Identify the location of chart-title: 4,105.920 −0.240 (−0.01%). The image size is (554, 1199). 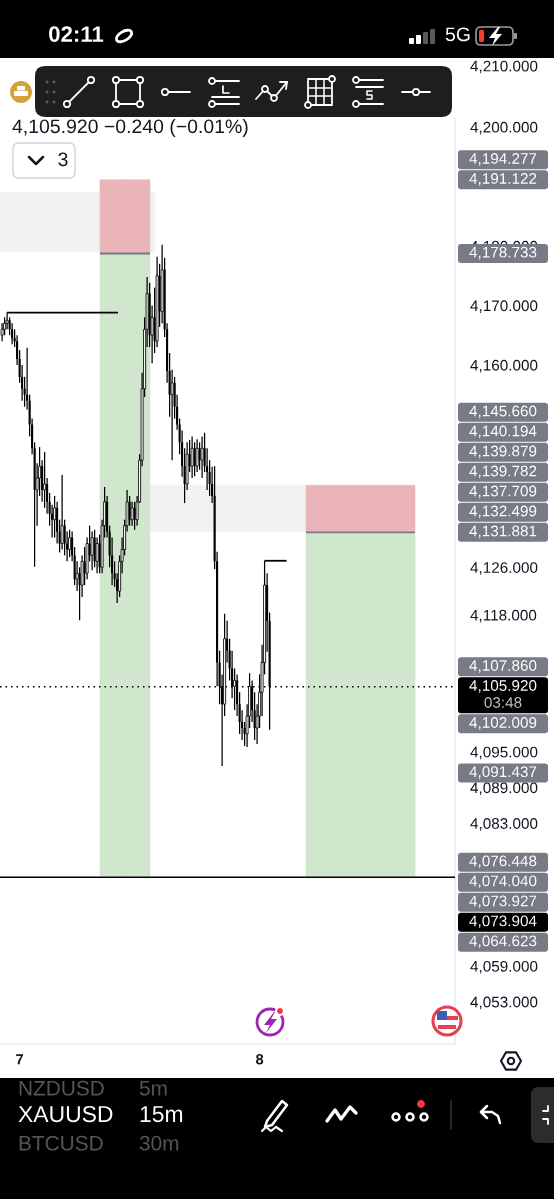
(130, 128).